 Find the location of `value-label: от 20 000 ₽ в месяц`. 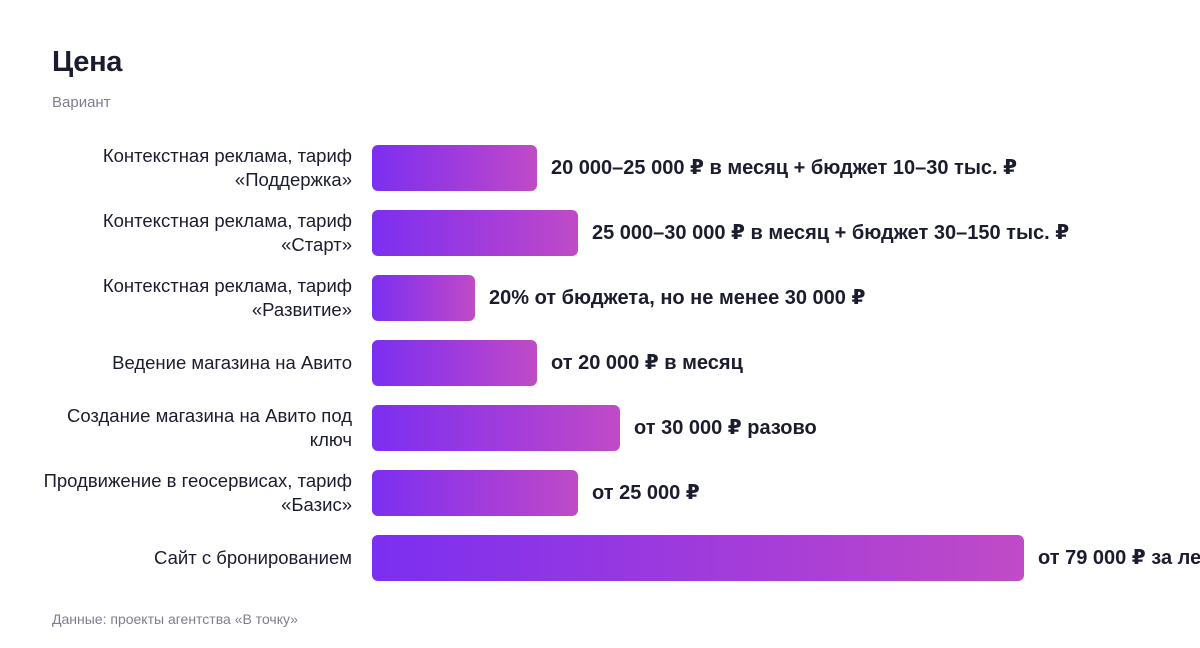

value-label: от 20 000 ₽ в месяц is located at coordinates (647, 363).